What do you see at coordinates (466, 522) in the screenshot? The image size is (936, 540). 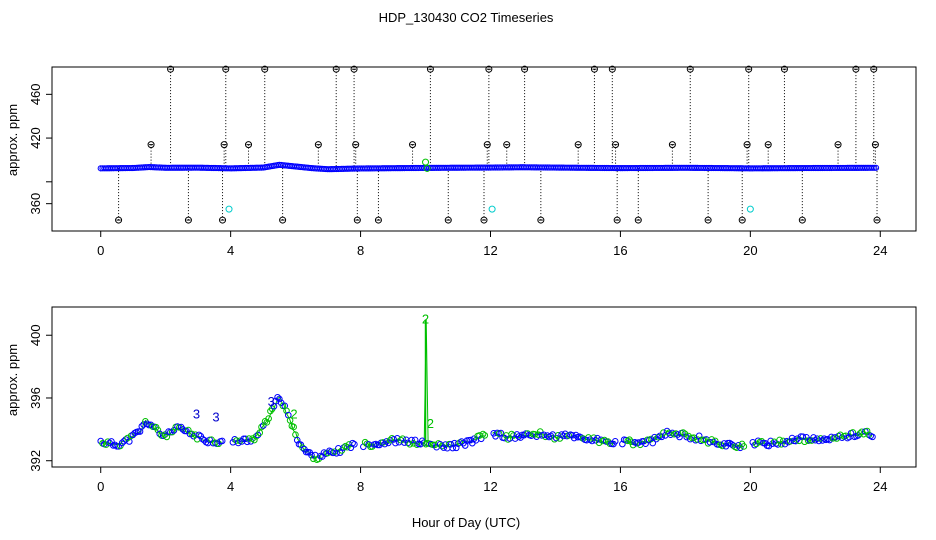 I see `x-axis-label: Hour of Day (UTC)` at bounding box center [466, 522].